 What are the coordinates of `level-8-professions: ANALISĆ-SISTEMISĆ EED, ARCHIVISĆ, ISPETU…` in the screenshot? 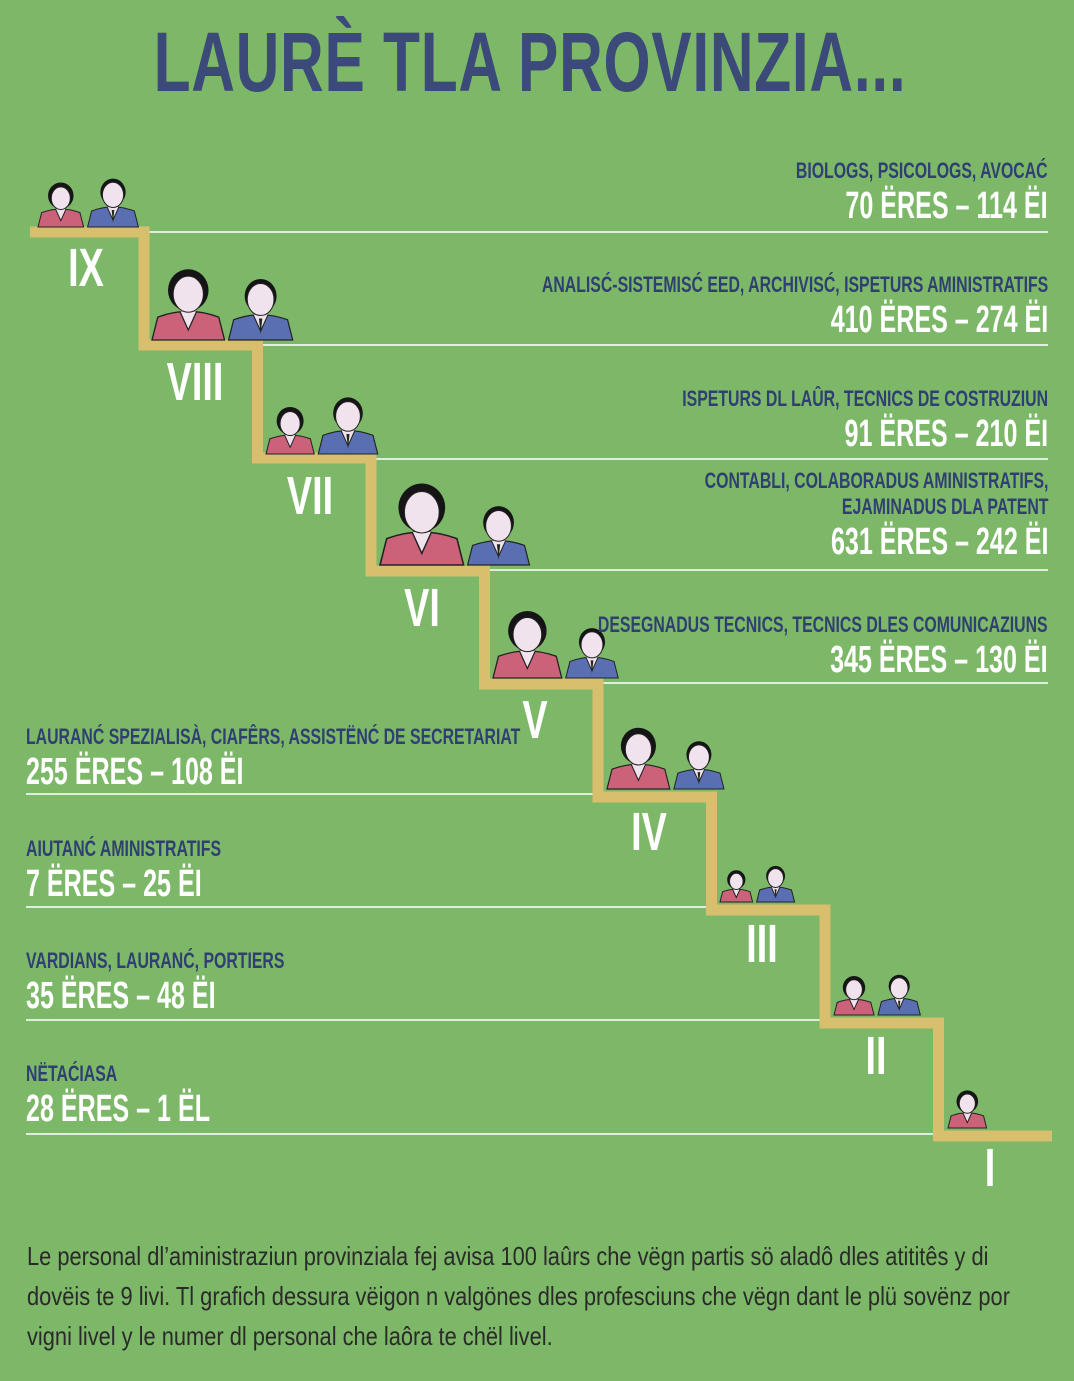 It's located at (794, 284).